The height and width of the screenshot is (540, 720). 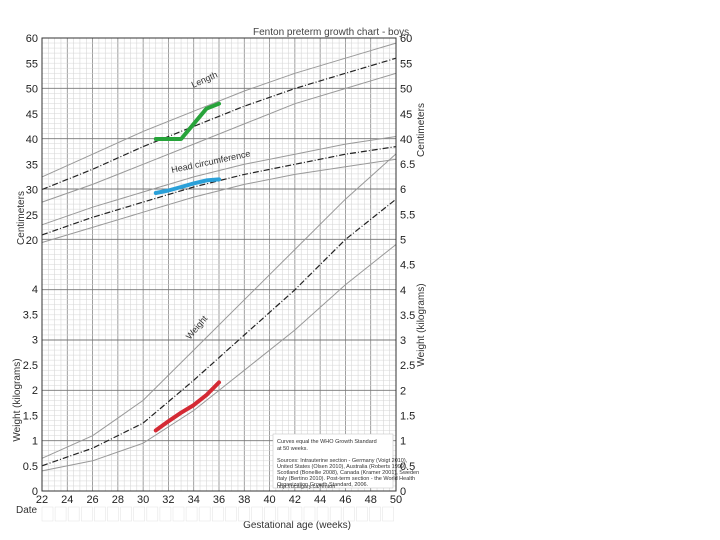 What do you see at coordinates (407, 316) in the screenshot?
I see `kg-tick-right: 3.5` at bounding box center [407, 316].